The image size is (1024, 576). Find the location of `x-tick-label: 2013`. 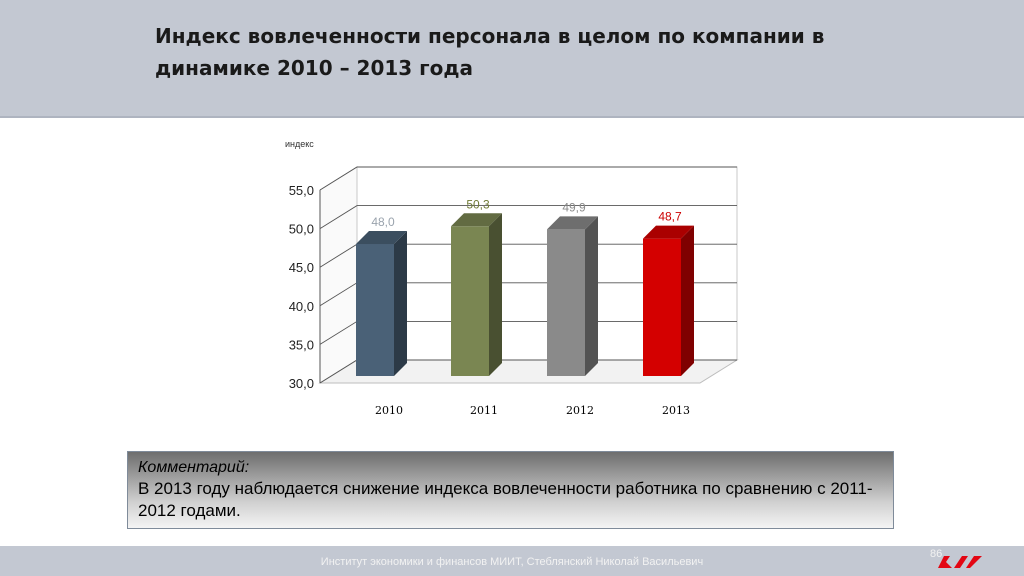

x-tick-label: 2013 is located at coordinates (676, 410).